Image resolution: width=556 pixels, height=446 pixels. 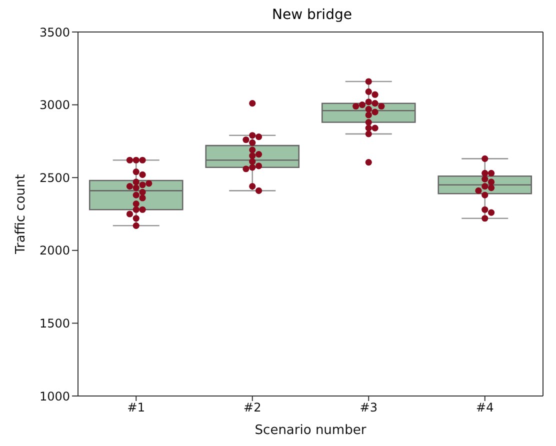 What do you see at coordinates (312, 15) in the screenshot?
I see `chart-title: New bridge` at bounding box center [312, 15].